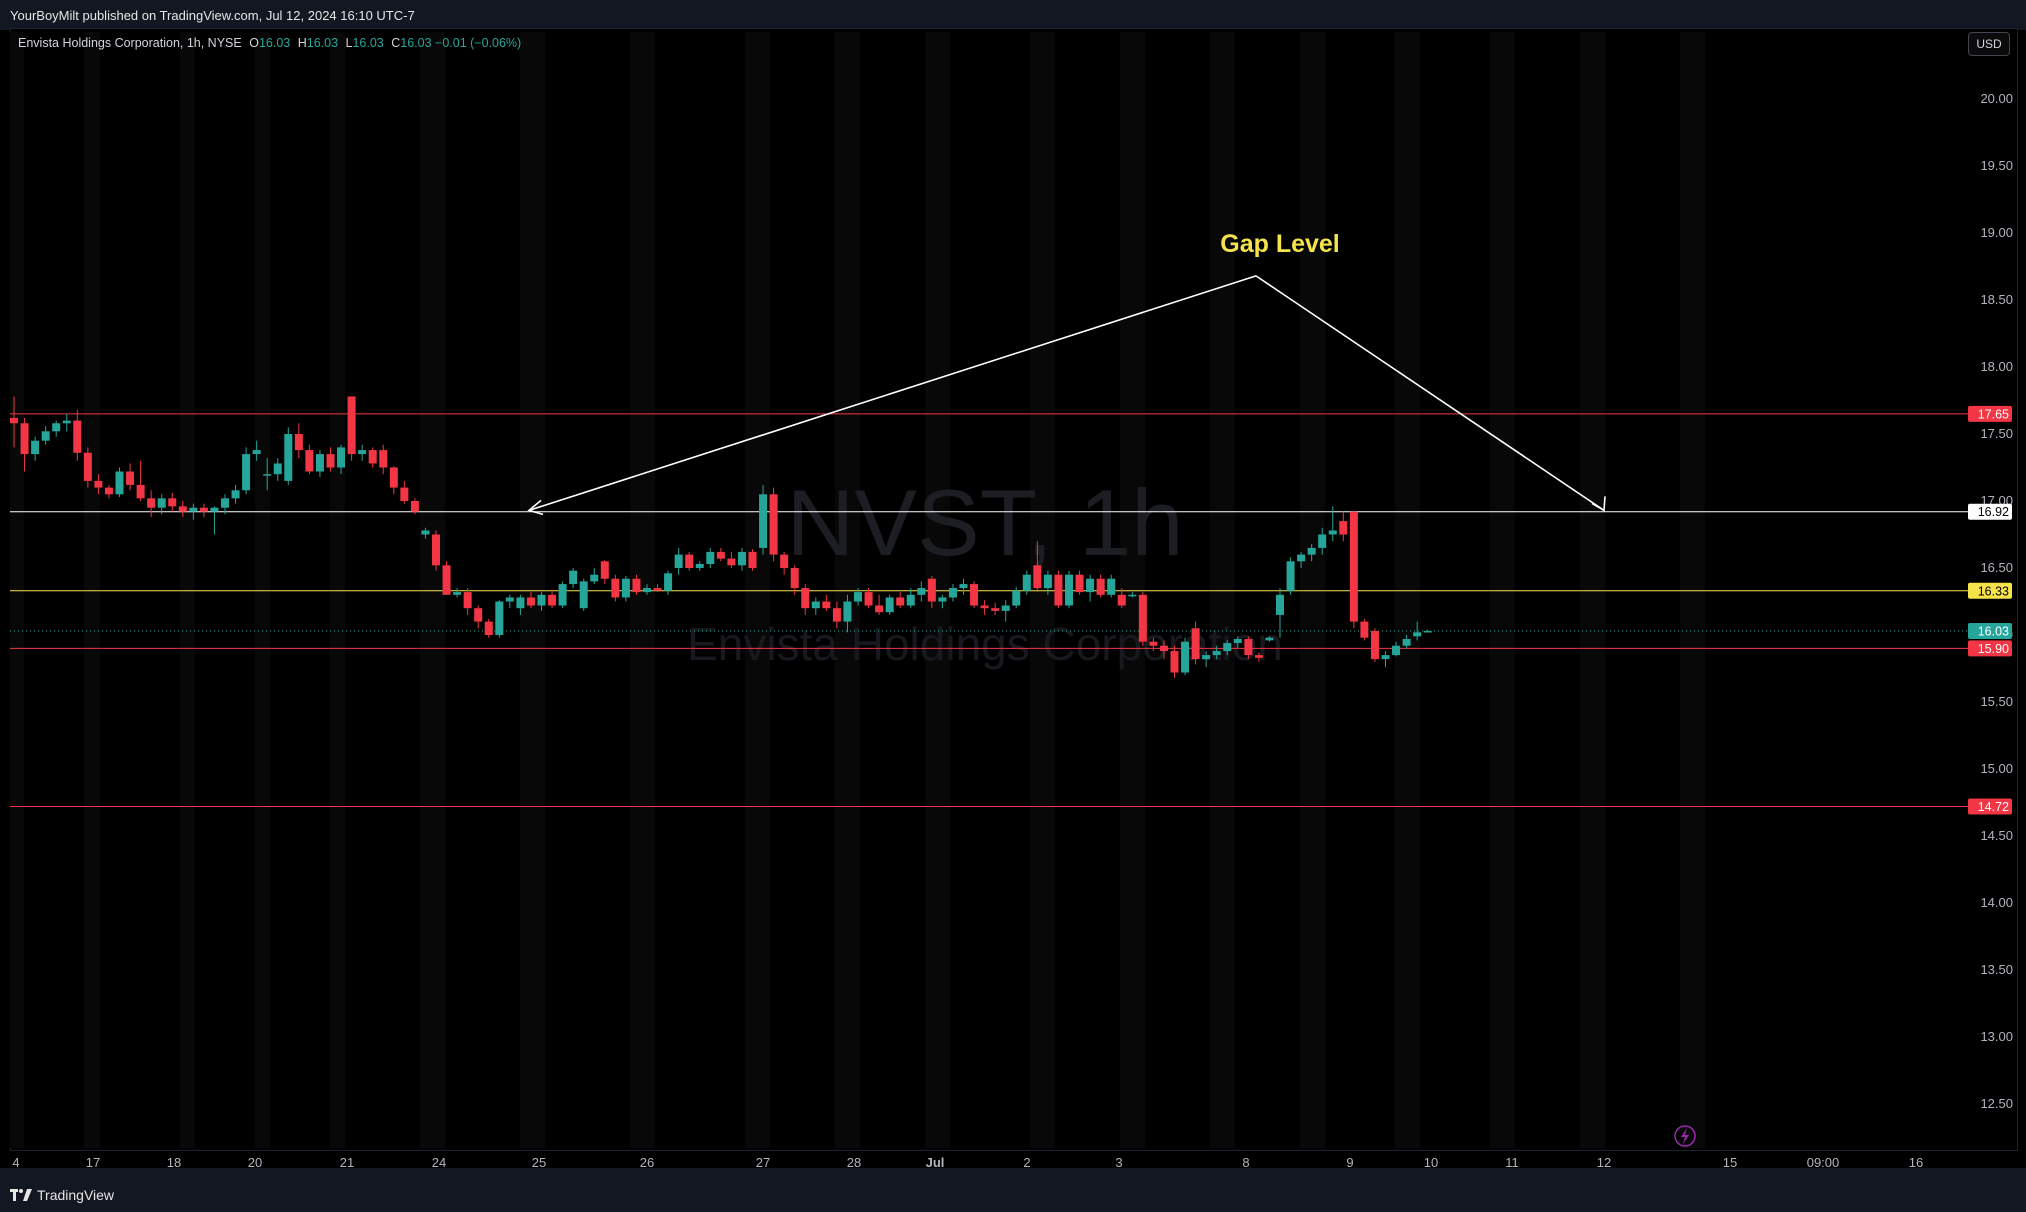 The height and width of the screenshot is (1212, 2026). I want to click on y-tick-label: 14.50, so click(1996, 835).